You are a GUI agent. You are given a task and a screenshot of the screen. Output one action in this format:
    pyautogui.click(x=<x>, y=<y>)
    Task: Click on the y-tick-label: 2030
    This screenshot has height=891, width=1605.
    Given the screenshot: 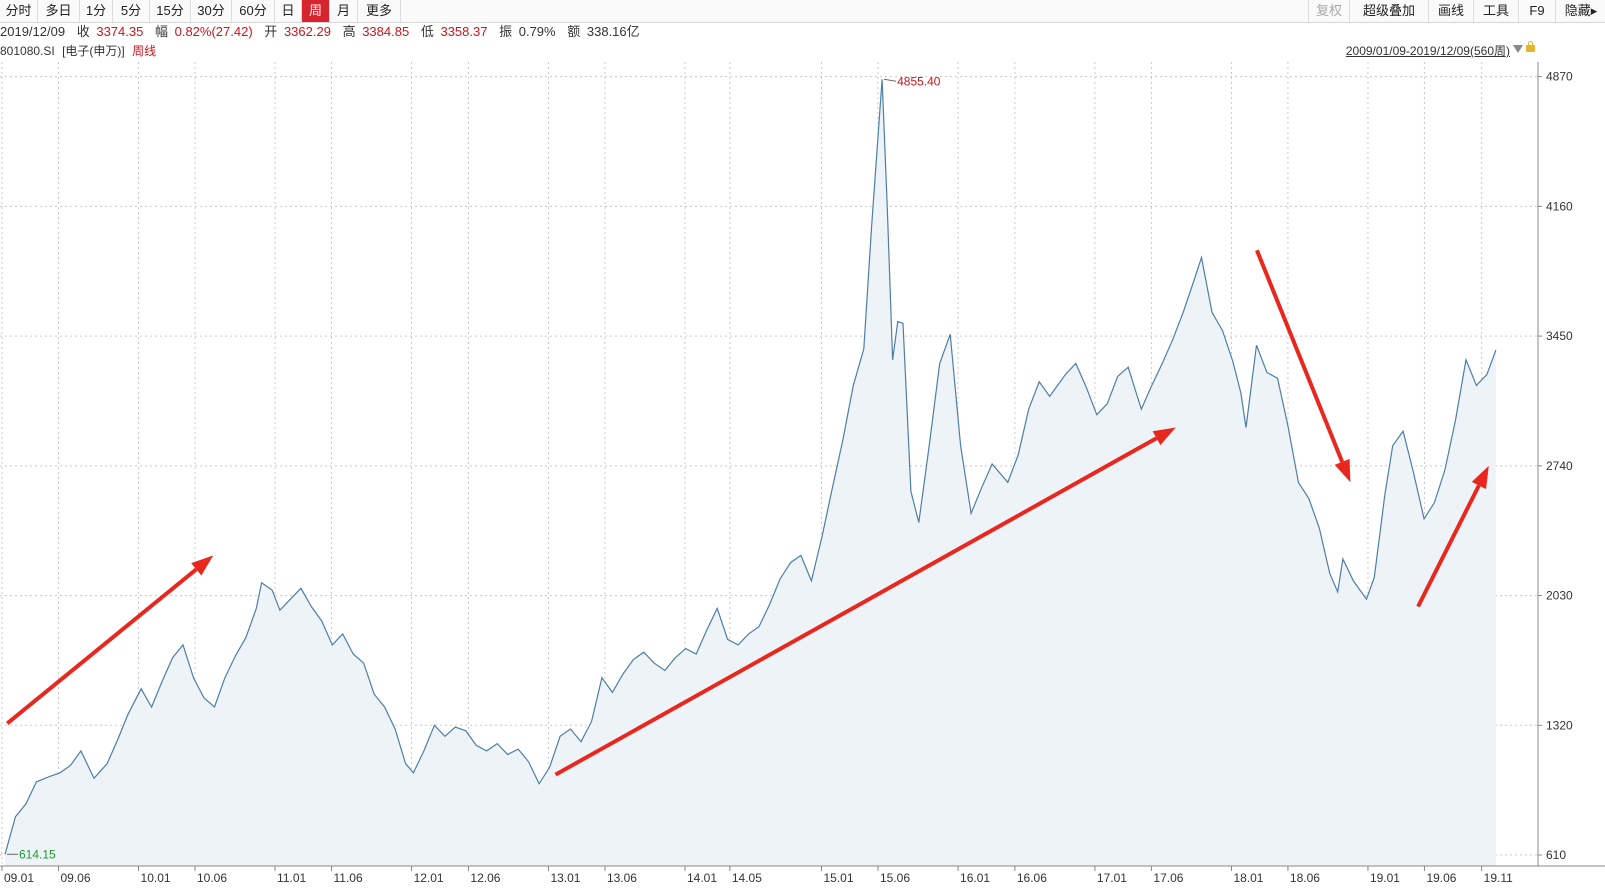 What is the action you would take?
    pyautogui.click(x=1559, y=596)
    